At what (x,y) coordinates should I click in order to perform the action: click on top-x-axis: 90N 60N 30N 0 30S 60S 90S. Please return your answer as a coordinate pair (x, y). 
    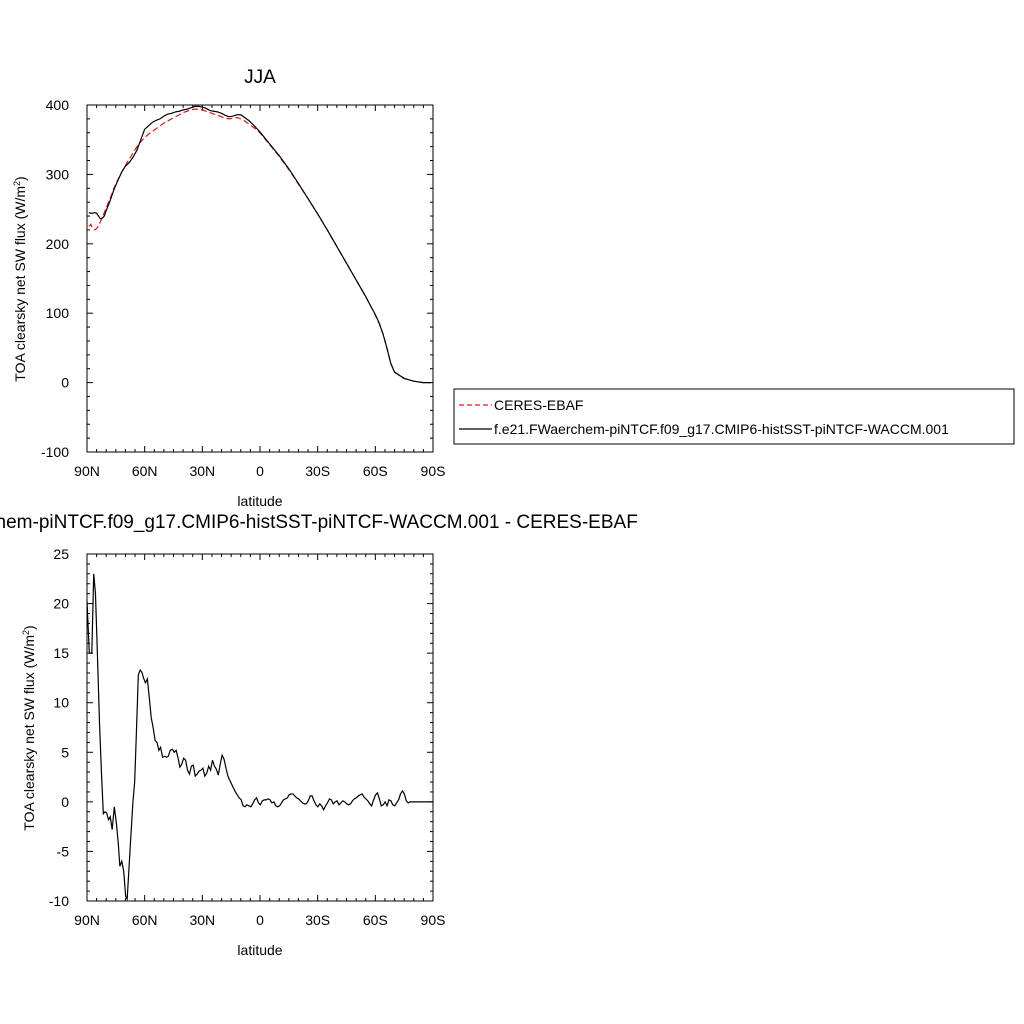
    Looking at the image, I should click on (259, 292).